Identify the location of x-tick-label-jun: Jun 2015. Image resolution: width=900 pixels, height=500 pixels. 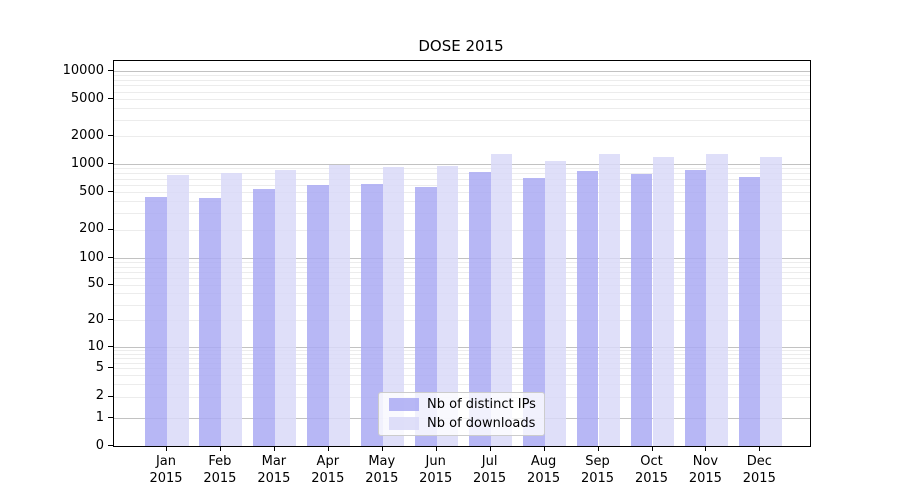
(436, 470).